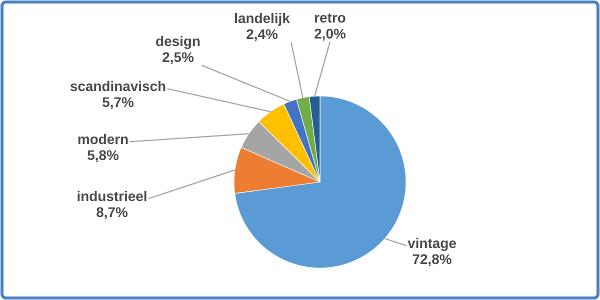  Describe the element at coordinates (103, 156) in the screenshot. I see `data-label: 5,8%` at that location.